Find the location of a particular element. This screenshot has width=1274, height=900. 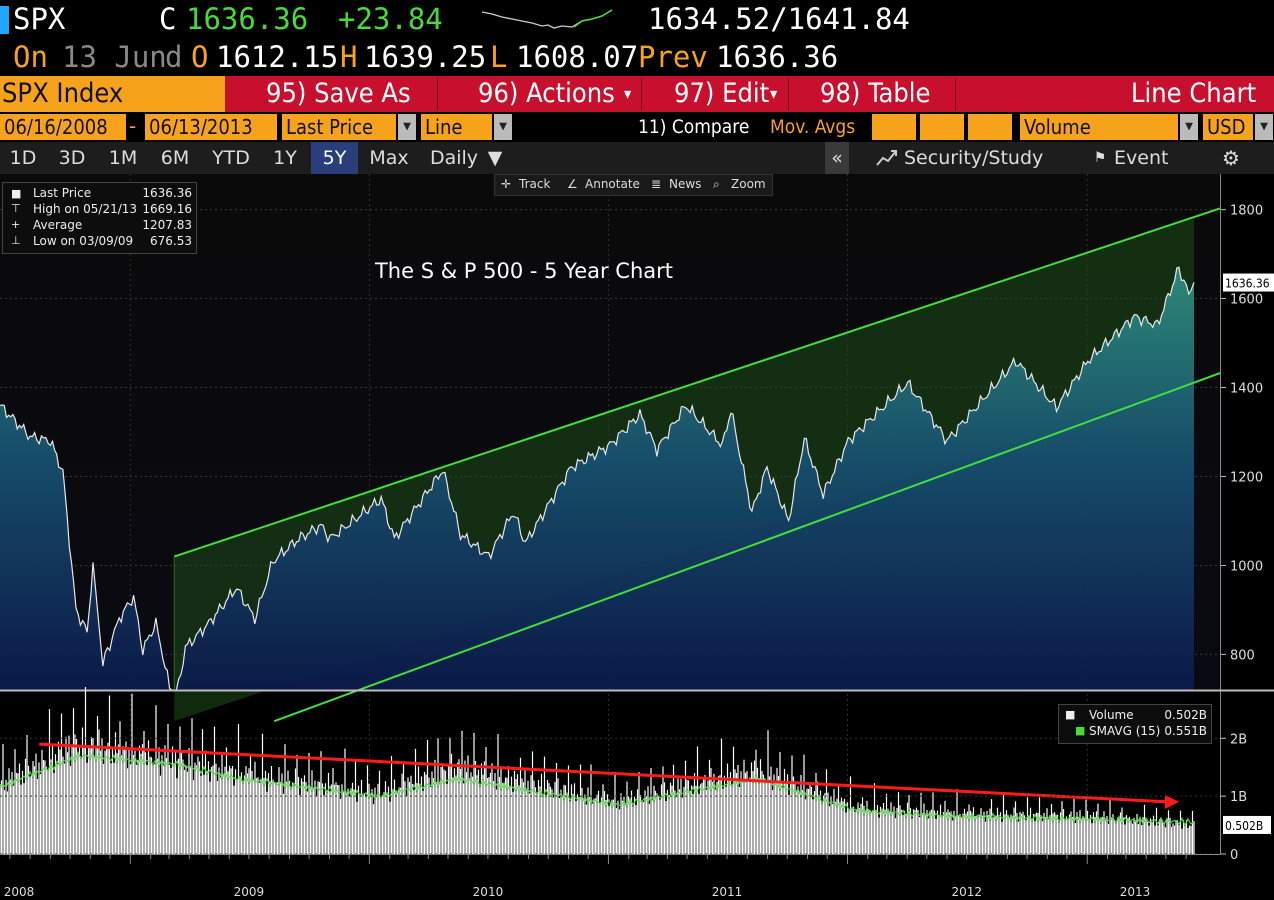

tab-1y: 1Y is located at coordinates (285, 158).